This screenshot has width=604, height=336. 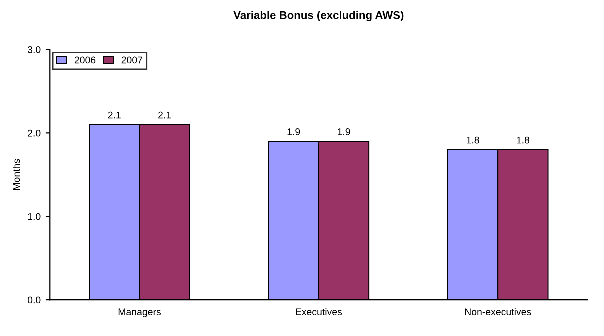 I want to click on y-tick-label: 3.0, so click(x=34, y=50).